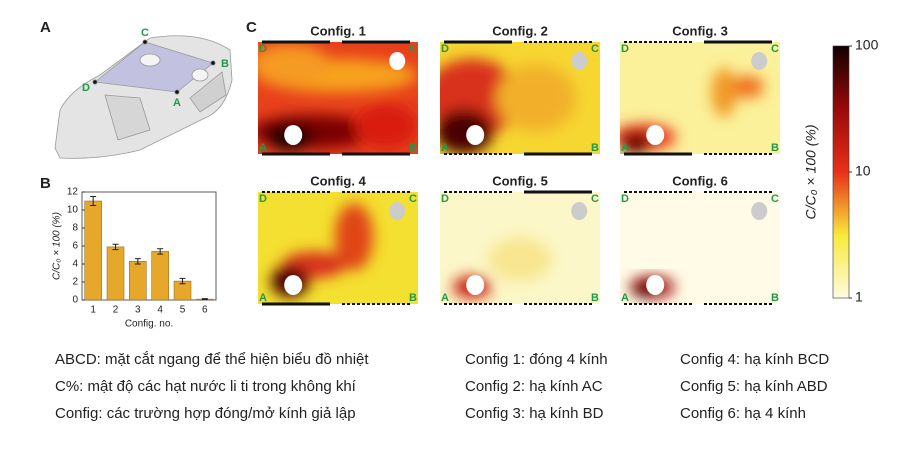 This screenshot has width=900, height=452. I want to click on x-tick-label: 3, so click(138, 310).